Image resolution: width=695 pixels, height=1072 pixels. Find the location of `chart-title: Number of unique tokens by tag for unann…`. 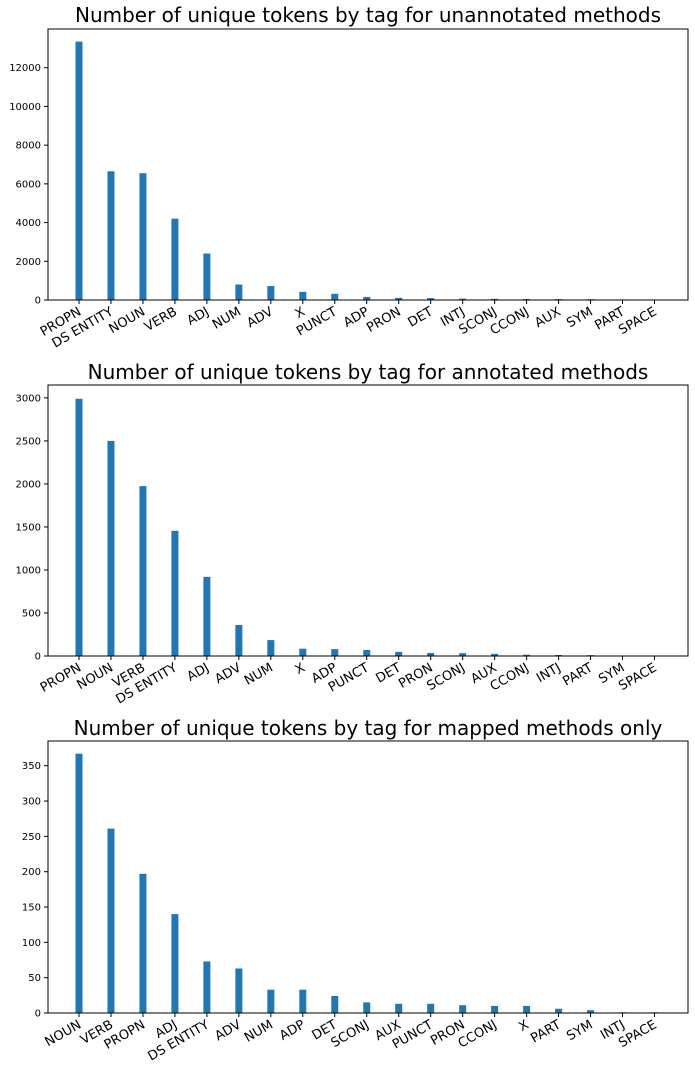

chart-title: Number of unique tokens by tag for unann… is located at coordinates (368, 15).